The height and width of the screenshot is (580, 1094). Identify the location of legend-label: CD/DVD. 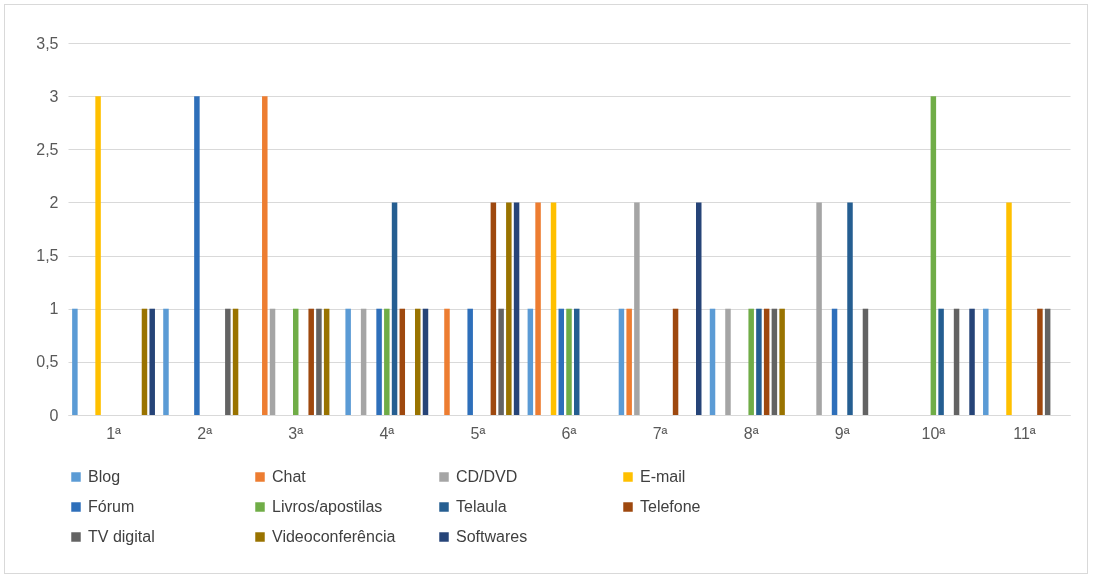
(487, 476).